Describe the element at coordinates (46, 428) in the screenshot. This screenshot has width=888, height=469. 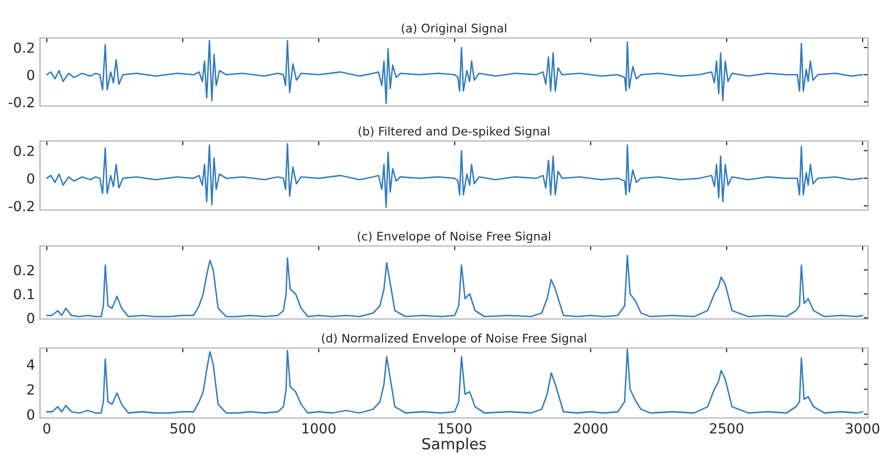
I see `x-tick-label: 0` at that location.